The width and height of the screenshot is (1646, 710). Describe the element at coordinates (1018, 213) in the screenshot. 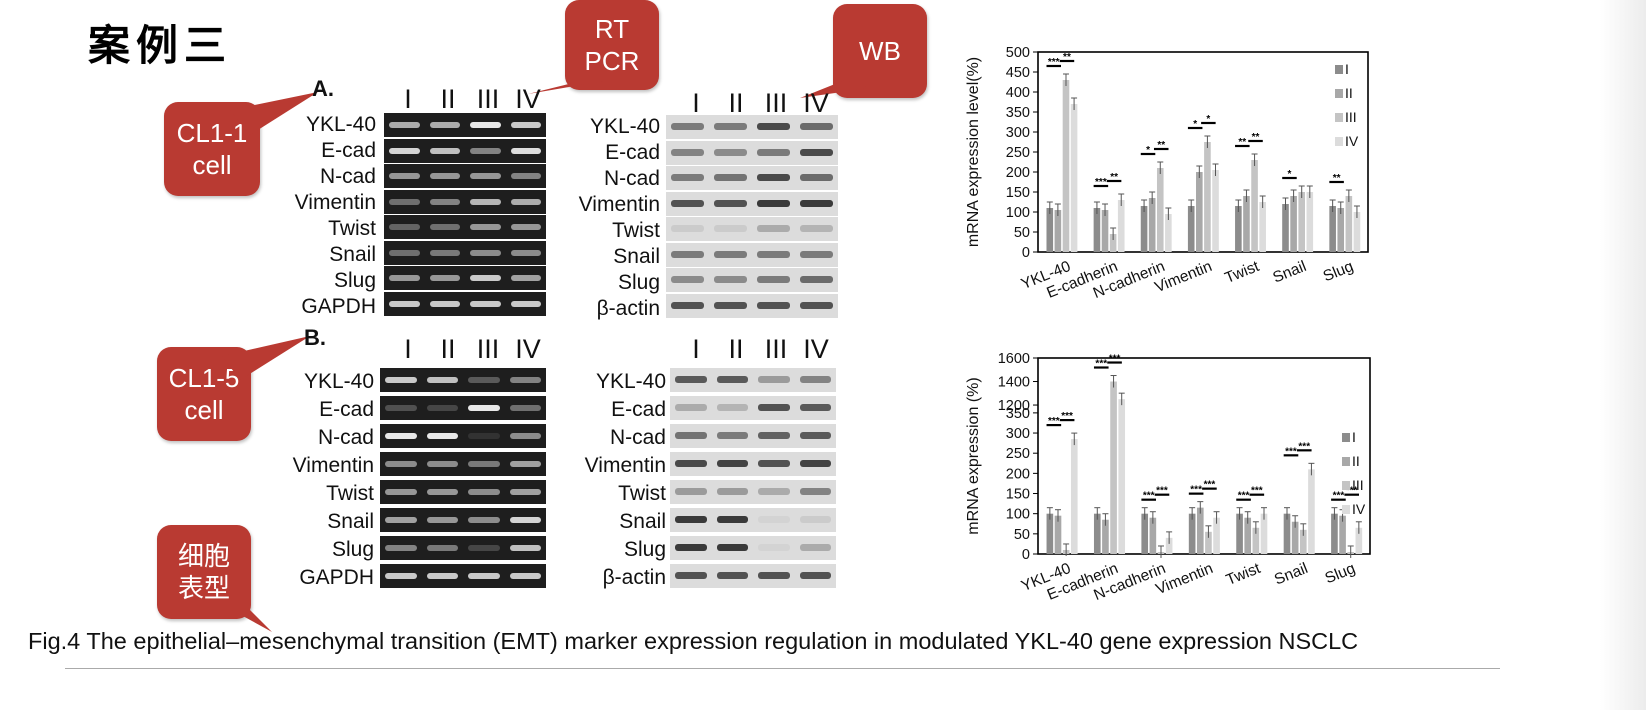

I see `y-tick-label: 100` at that location.